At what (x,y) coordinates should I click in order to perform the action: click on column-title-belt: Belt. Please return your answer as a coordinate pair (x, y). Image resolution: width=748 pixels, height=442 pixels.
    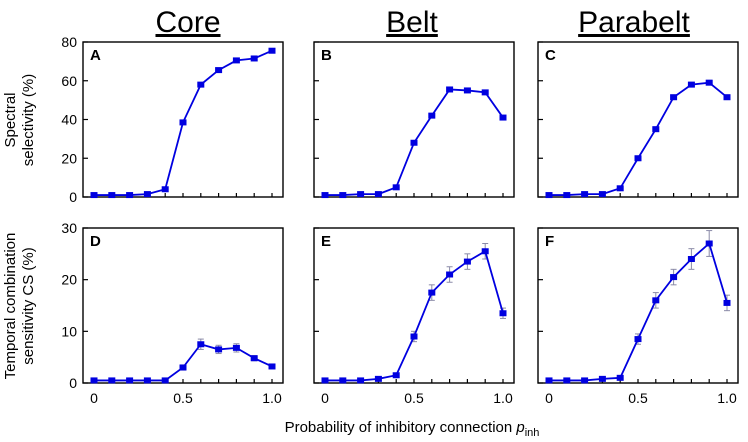
    Looking at the image, I should click on (412, 22).